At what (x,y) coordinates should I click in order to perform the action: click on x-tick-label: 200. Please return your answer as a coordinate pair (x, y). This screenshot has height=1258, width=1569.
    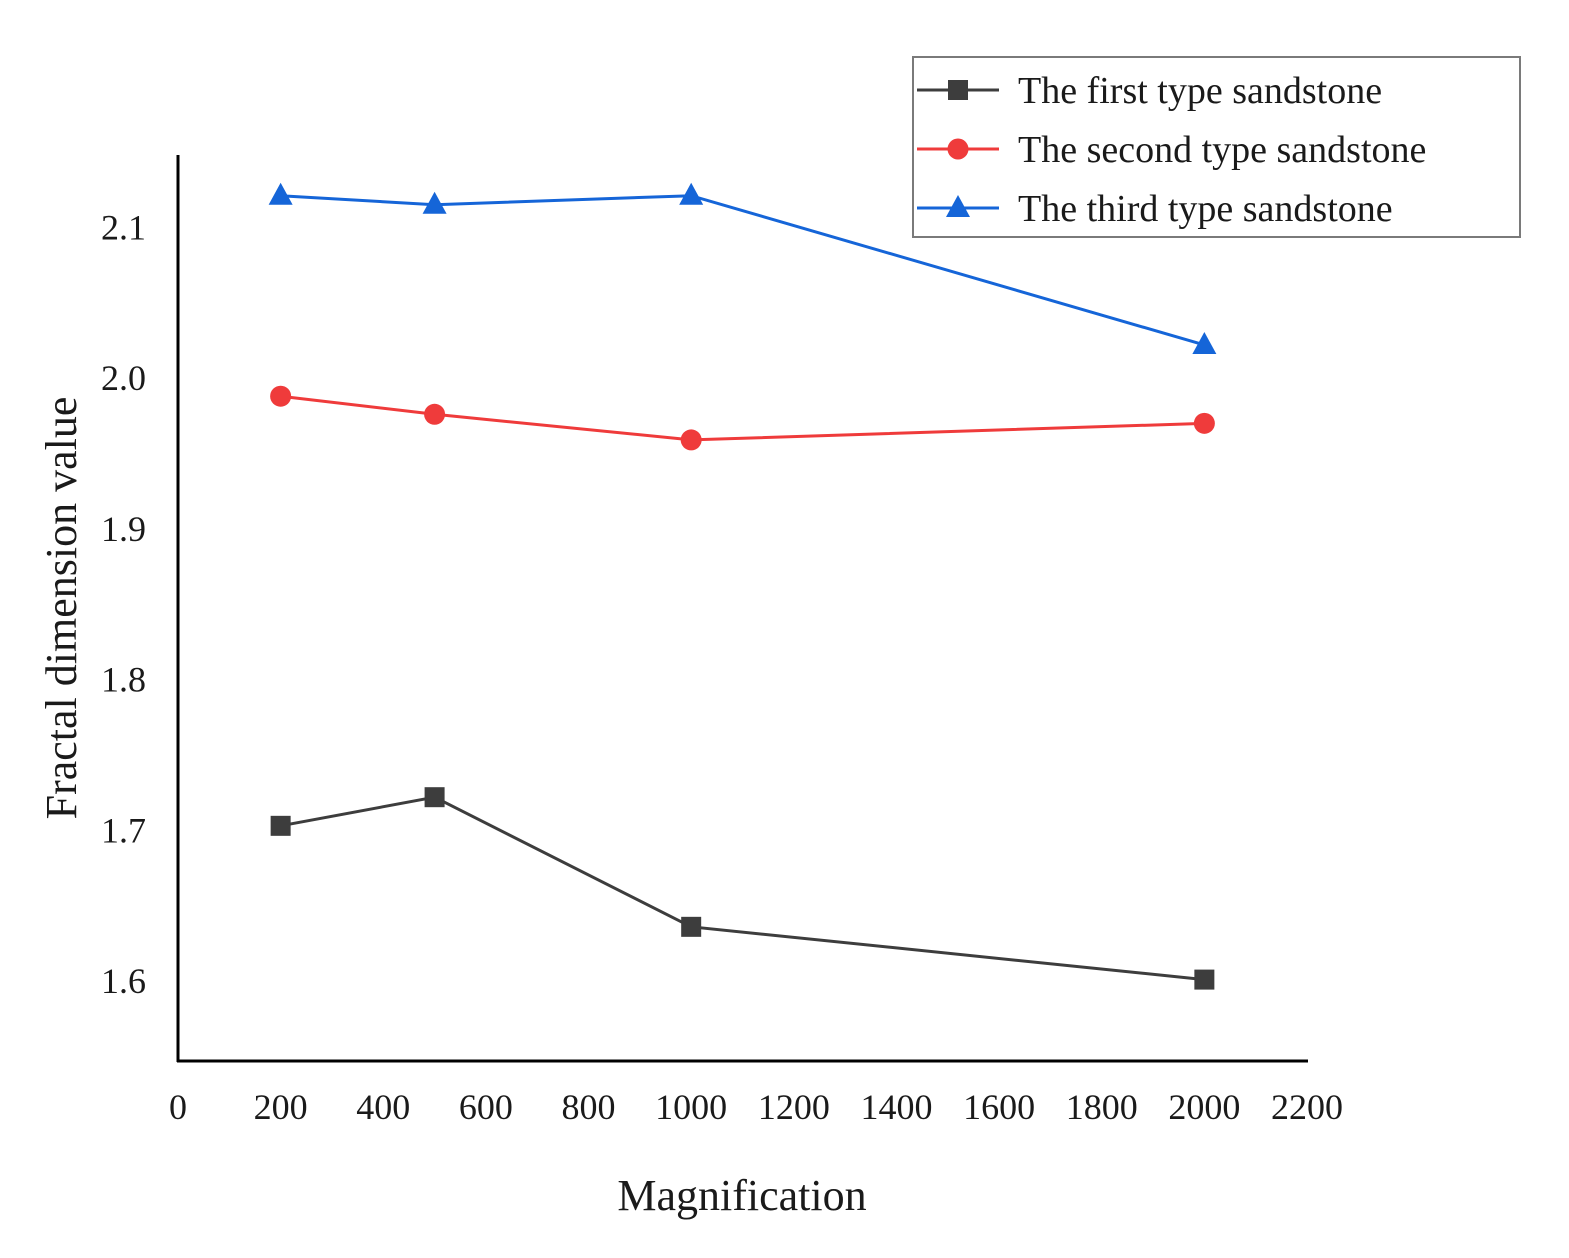
    Looking at the image, I should click on (281, 1107).